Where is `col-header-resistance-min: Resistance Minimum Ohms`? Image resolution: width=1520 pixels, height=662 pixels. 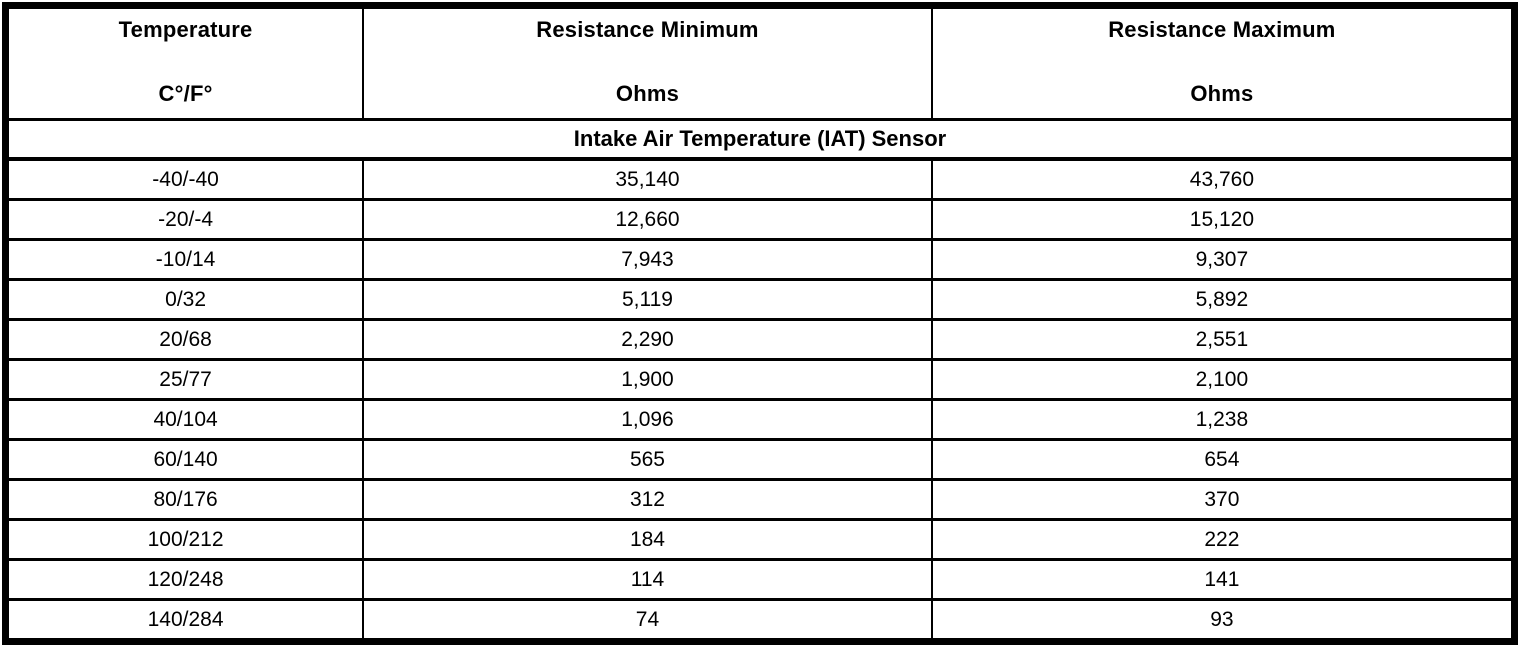
col-header-resistance-min: Resistance Minimum Ohms is located at coordinates (647, 62).